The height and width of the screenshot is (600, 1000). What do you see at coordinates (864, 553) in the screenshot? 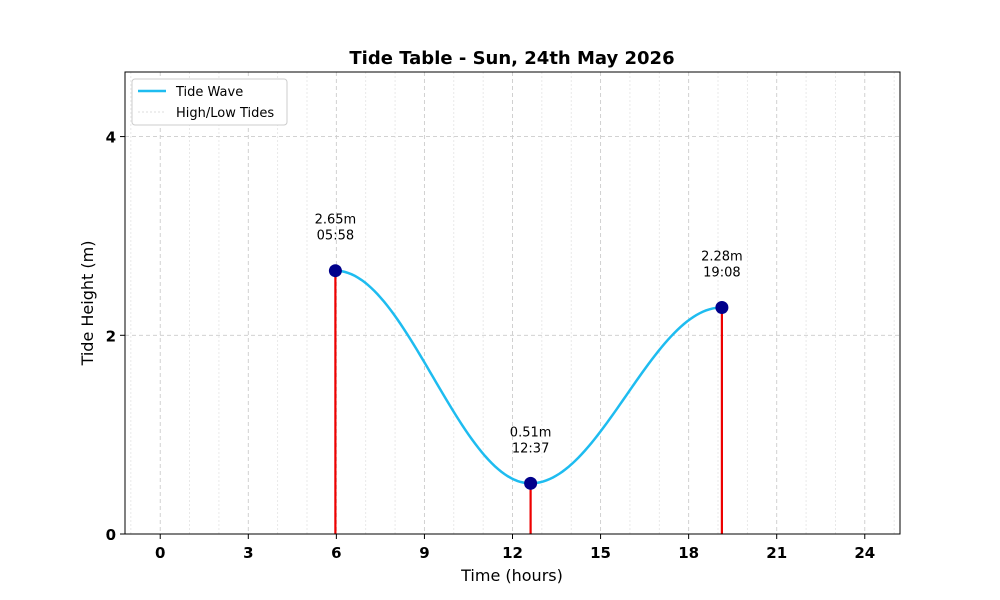
I see `x-tick-label: 24` at bounding box center [864, 553].